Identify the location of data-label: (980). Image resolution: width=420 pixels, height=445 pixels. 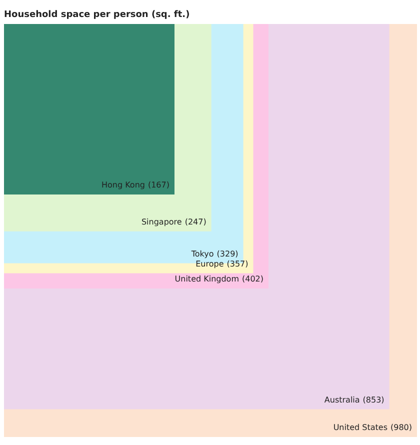
(401, 427).